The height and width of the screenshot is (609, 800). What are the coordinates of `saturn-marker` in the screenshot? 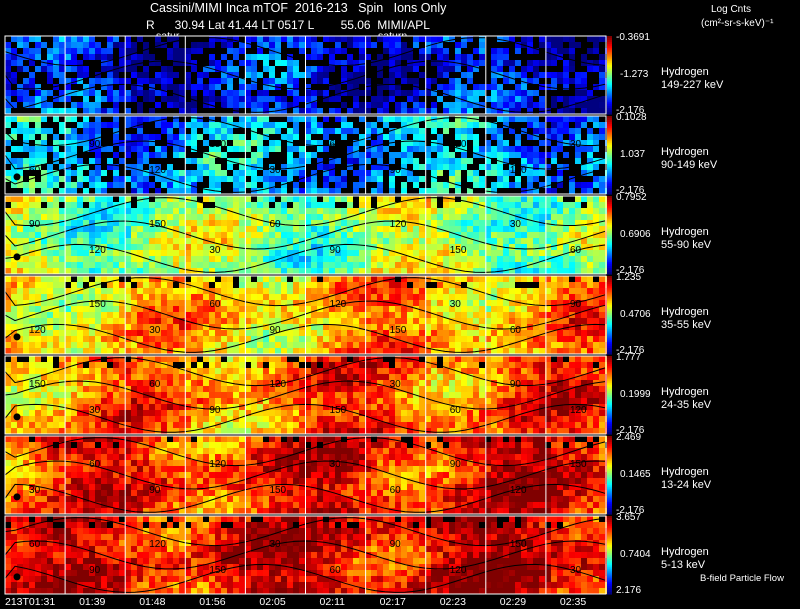 It's located at (17, 257).